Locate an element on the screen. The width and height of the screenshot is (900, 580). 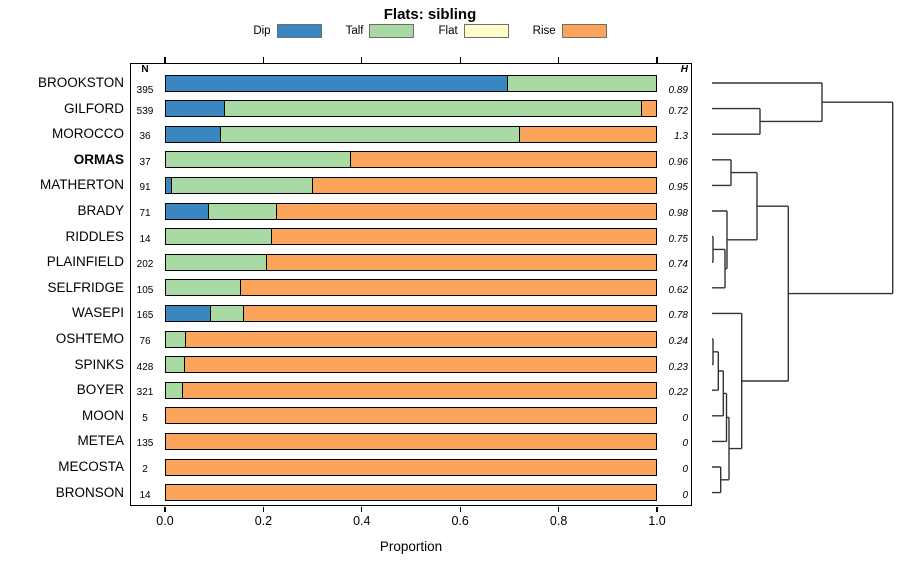
h-value: 0.96 is located at coordinates (678, 162).